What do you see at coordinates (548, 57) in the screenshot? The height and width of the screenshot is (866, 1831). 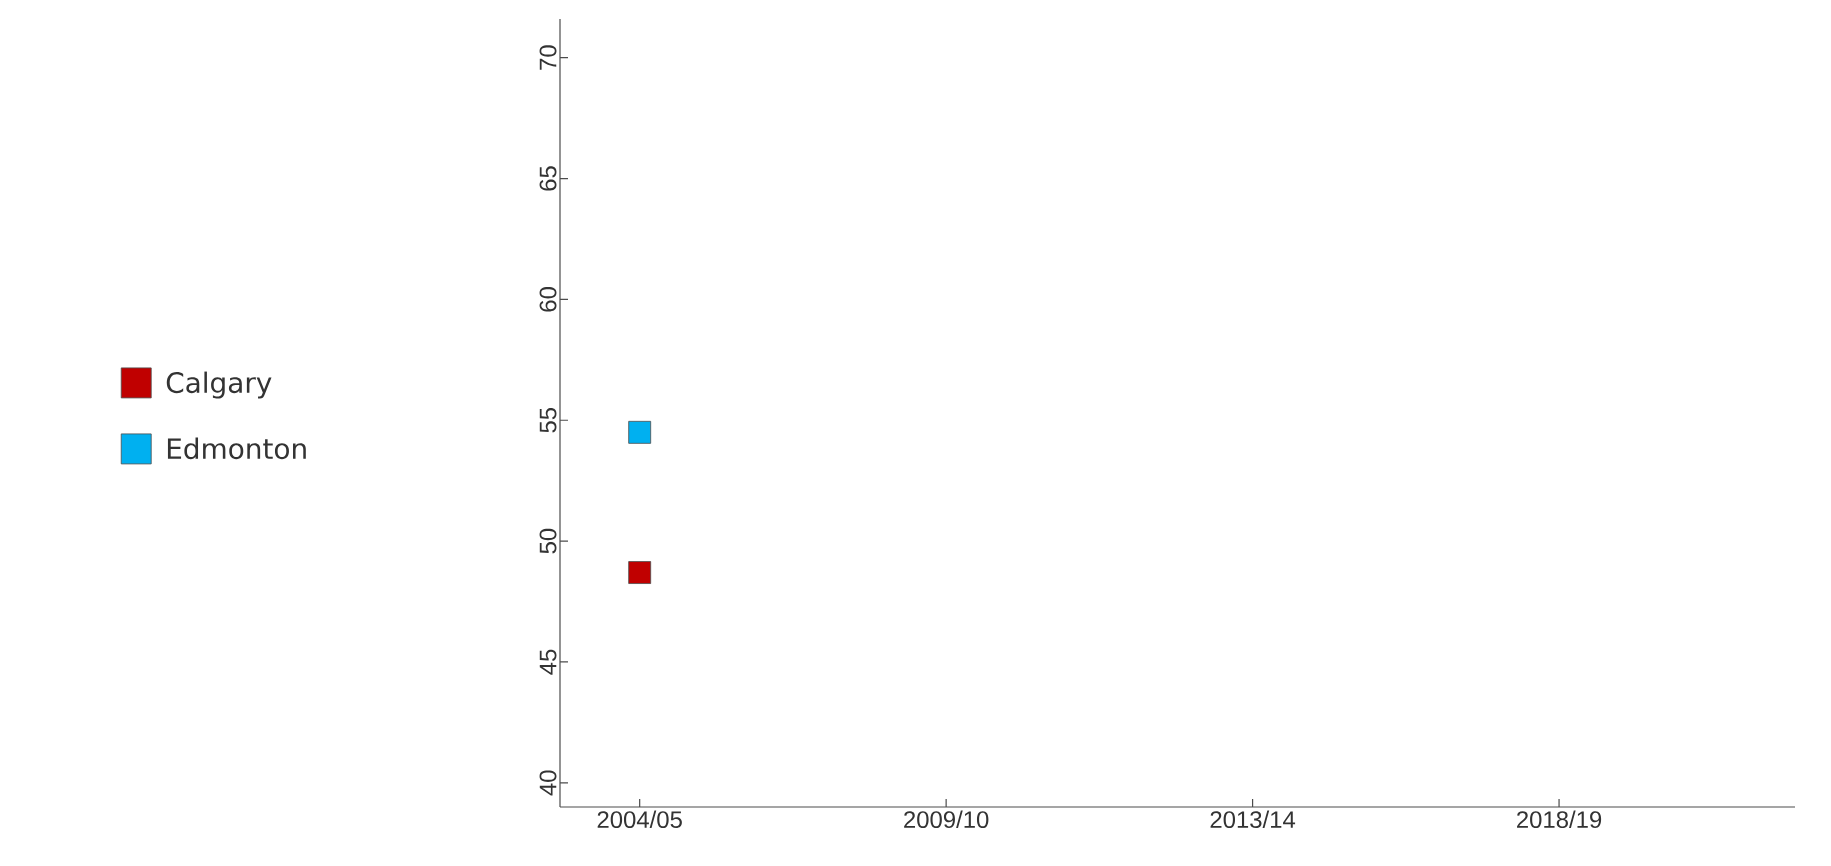 I see `y-tick-label: 70` at bounding box center [548, 57].